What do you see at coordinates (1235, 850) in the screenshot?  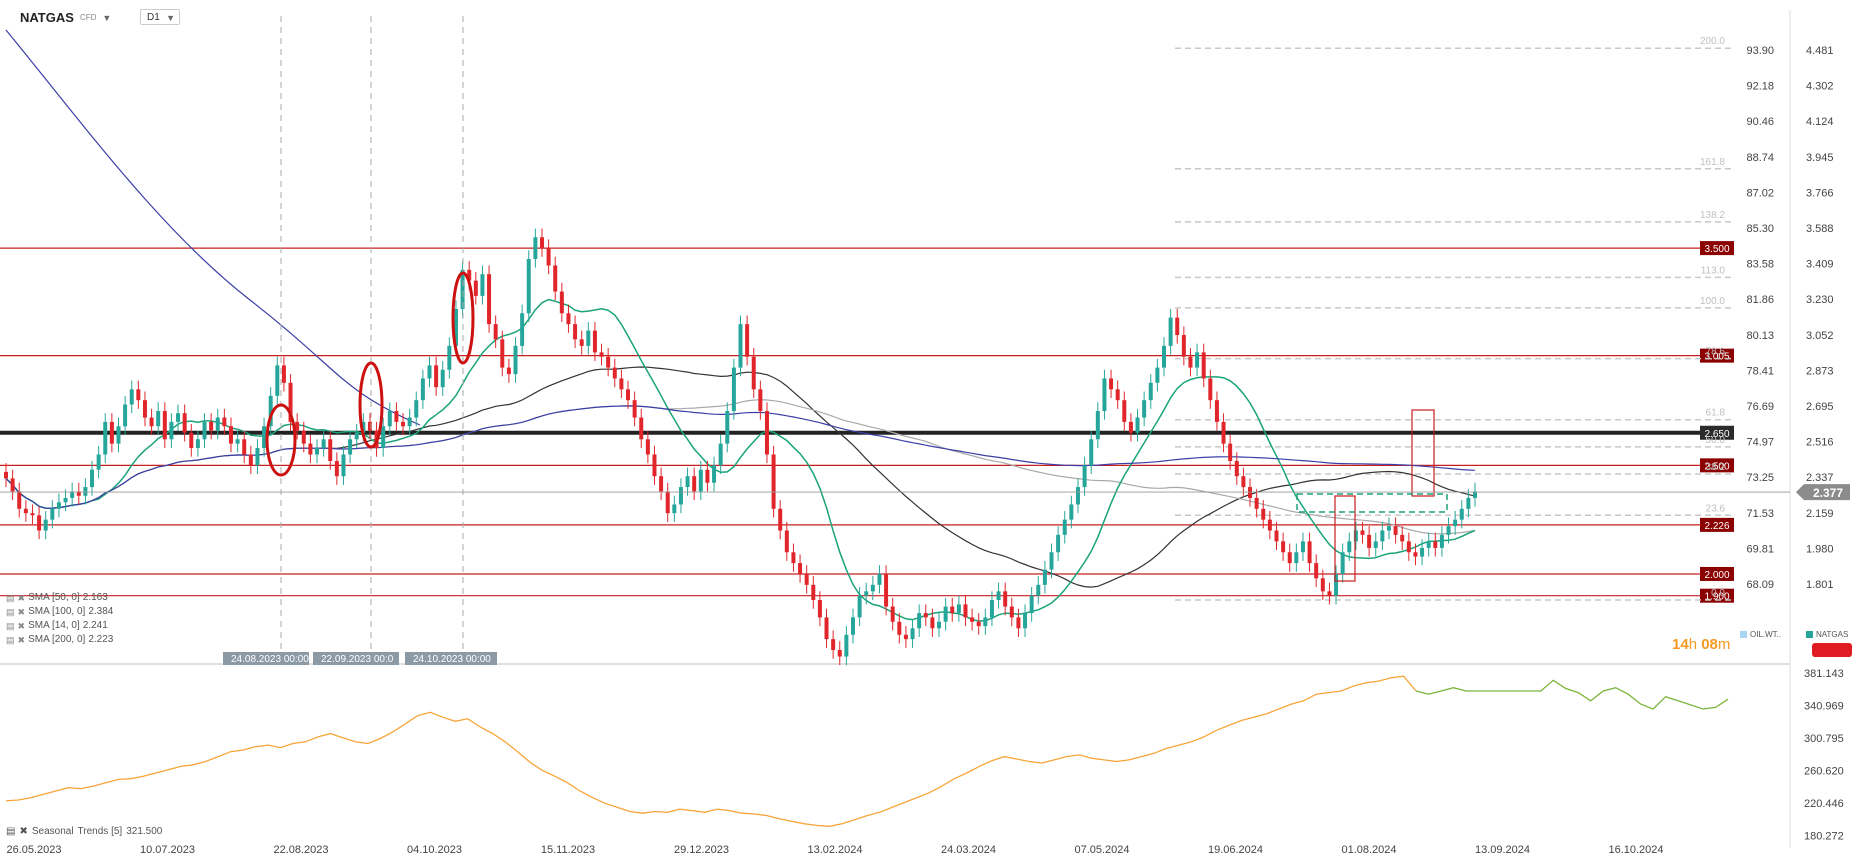 I see `x-tick: 19.06.2024` at bounding box center [1235, 850].